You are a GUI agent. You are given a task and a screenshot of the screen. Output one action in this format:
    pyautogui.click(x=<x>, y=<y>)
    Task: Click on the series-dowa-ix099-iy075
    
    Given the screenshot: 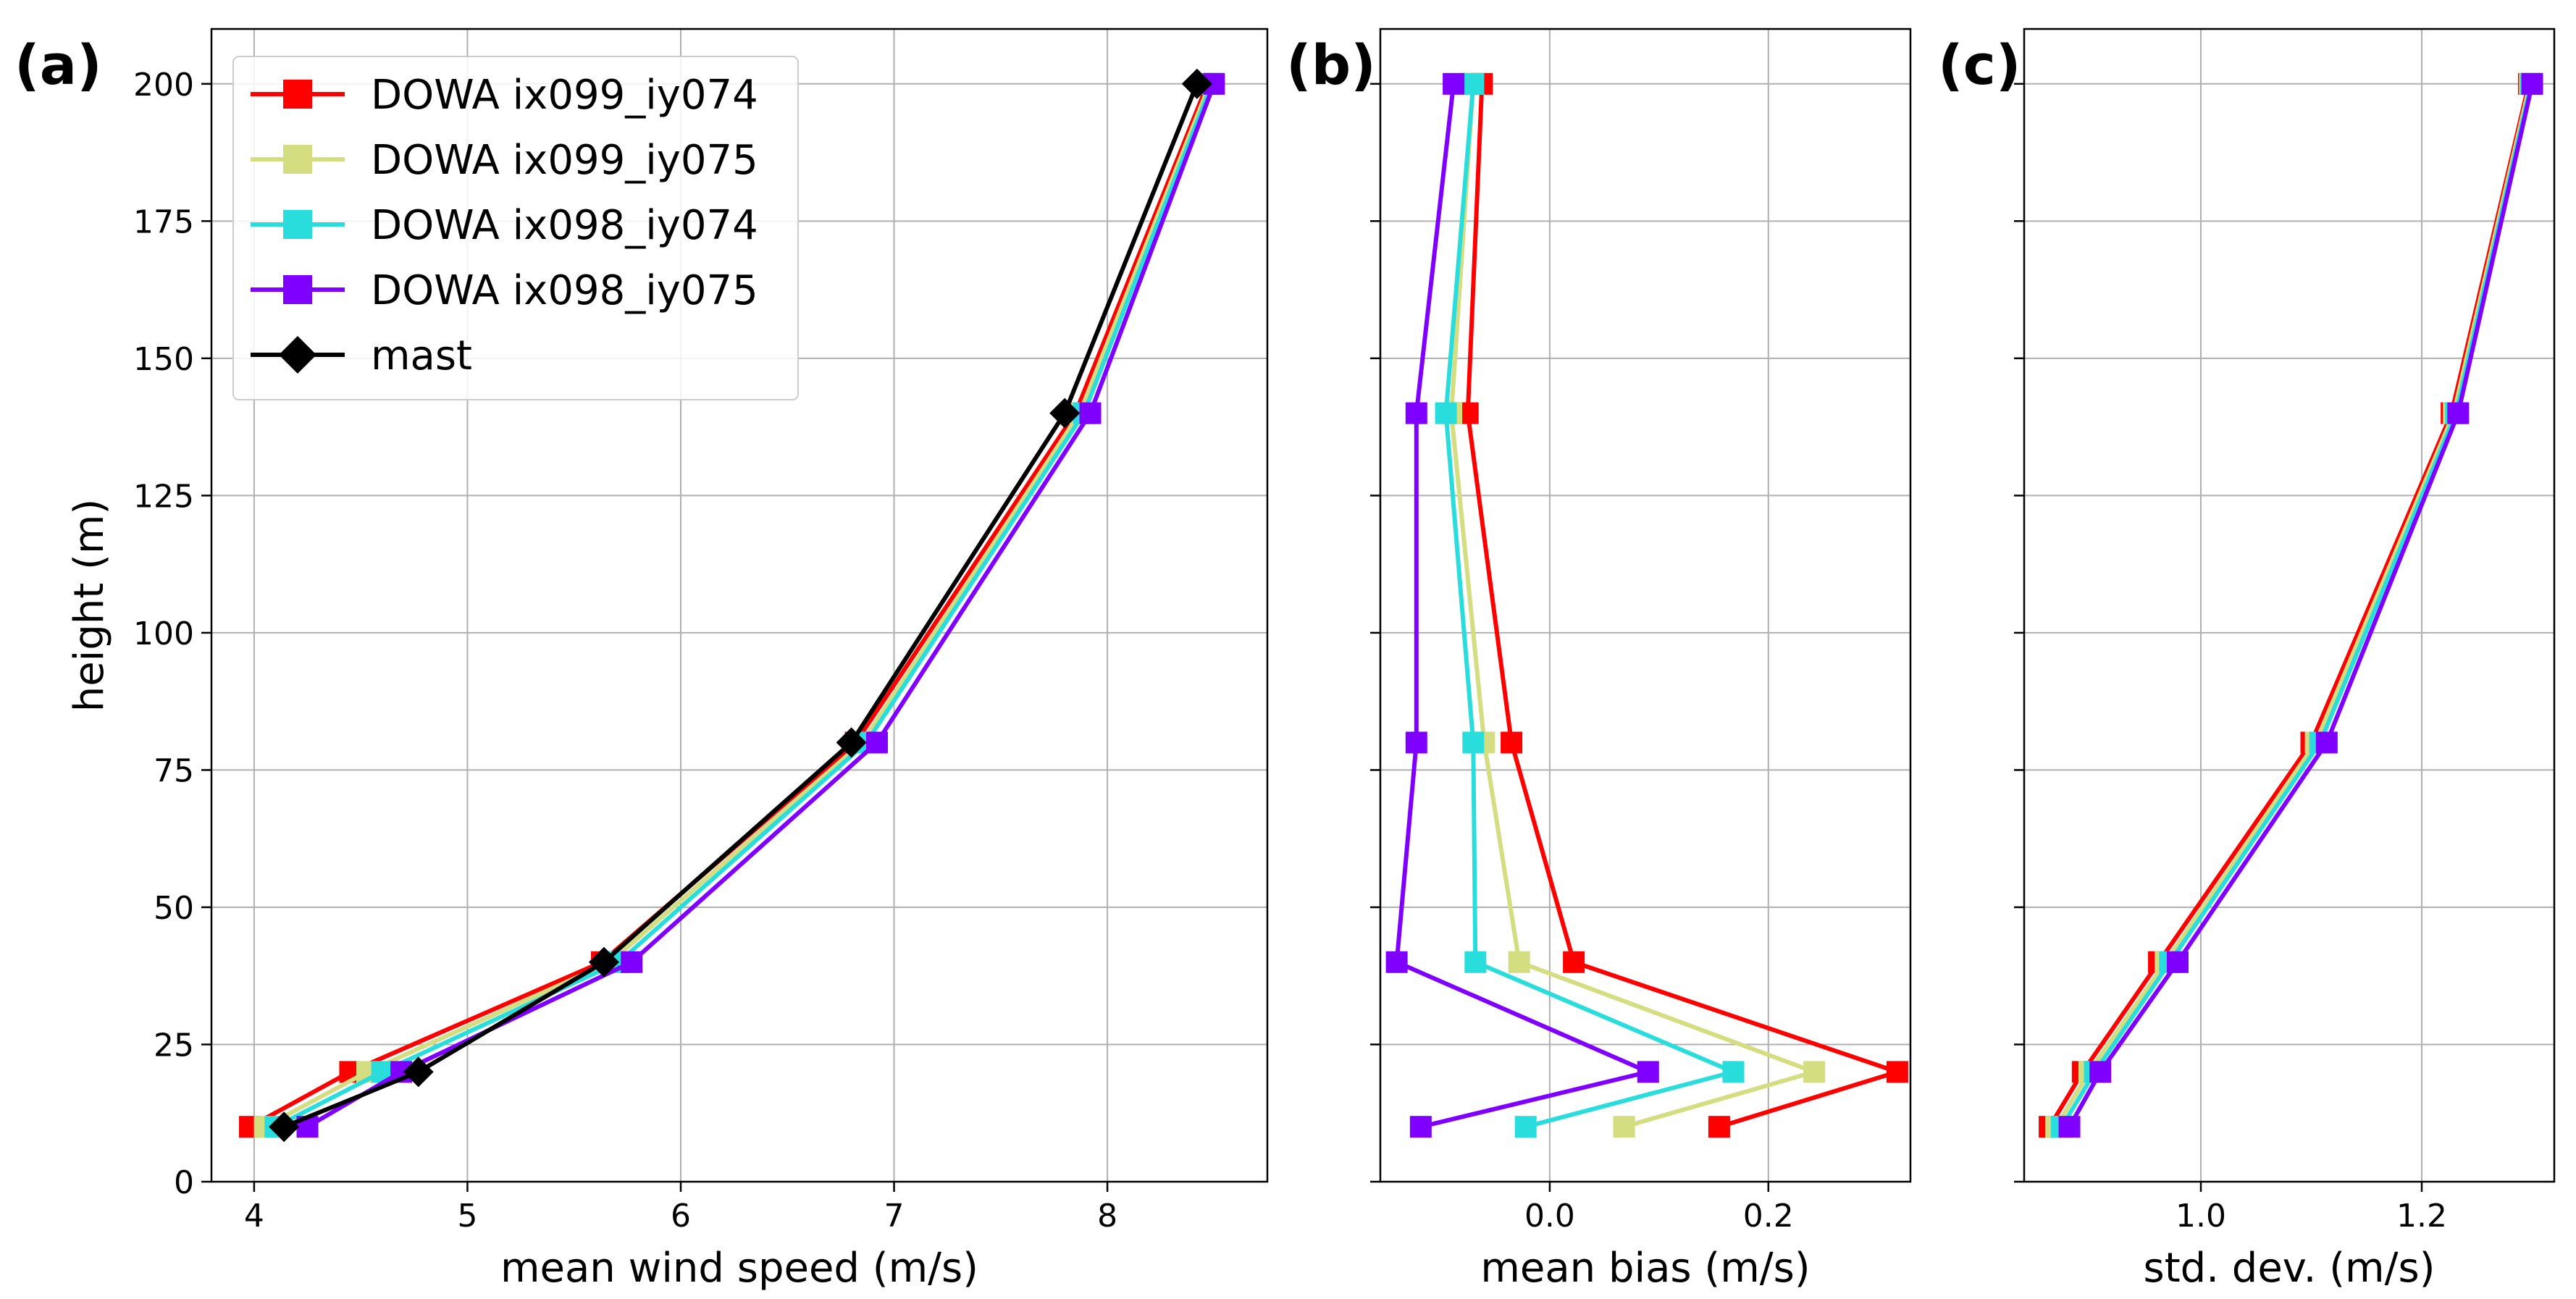 What is the action you would take?
    pyautogui.click(x=1633, y=605)
    